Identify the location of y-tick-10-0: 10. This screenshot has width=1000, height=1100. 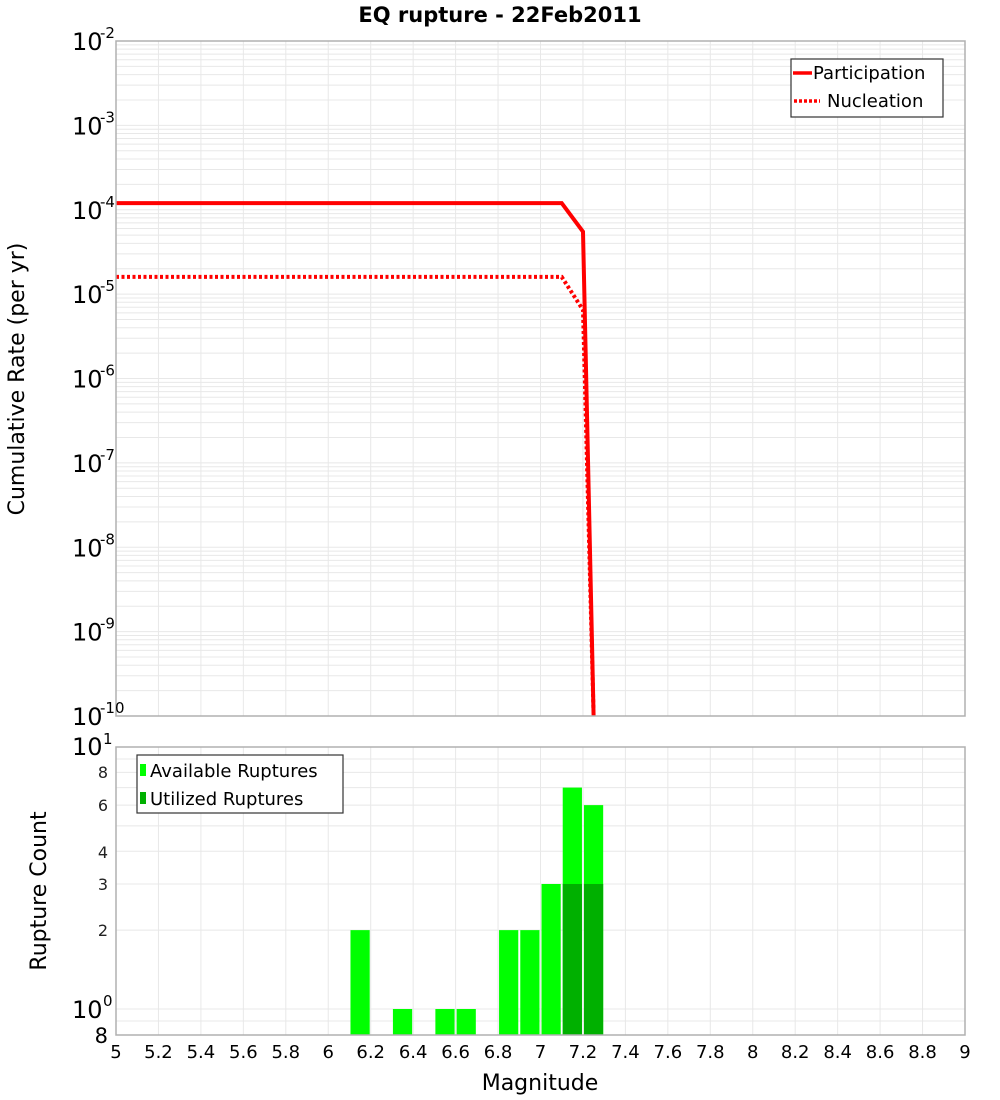
(87, 1010).